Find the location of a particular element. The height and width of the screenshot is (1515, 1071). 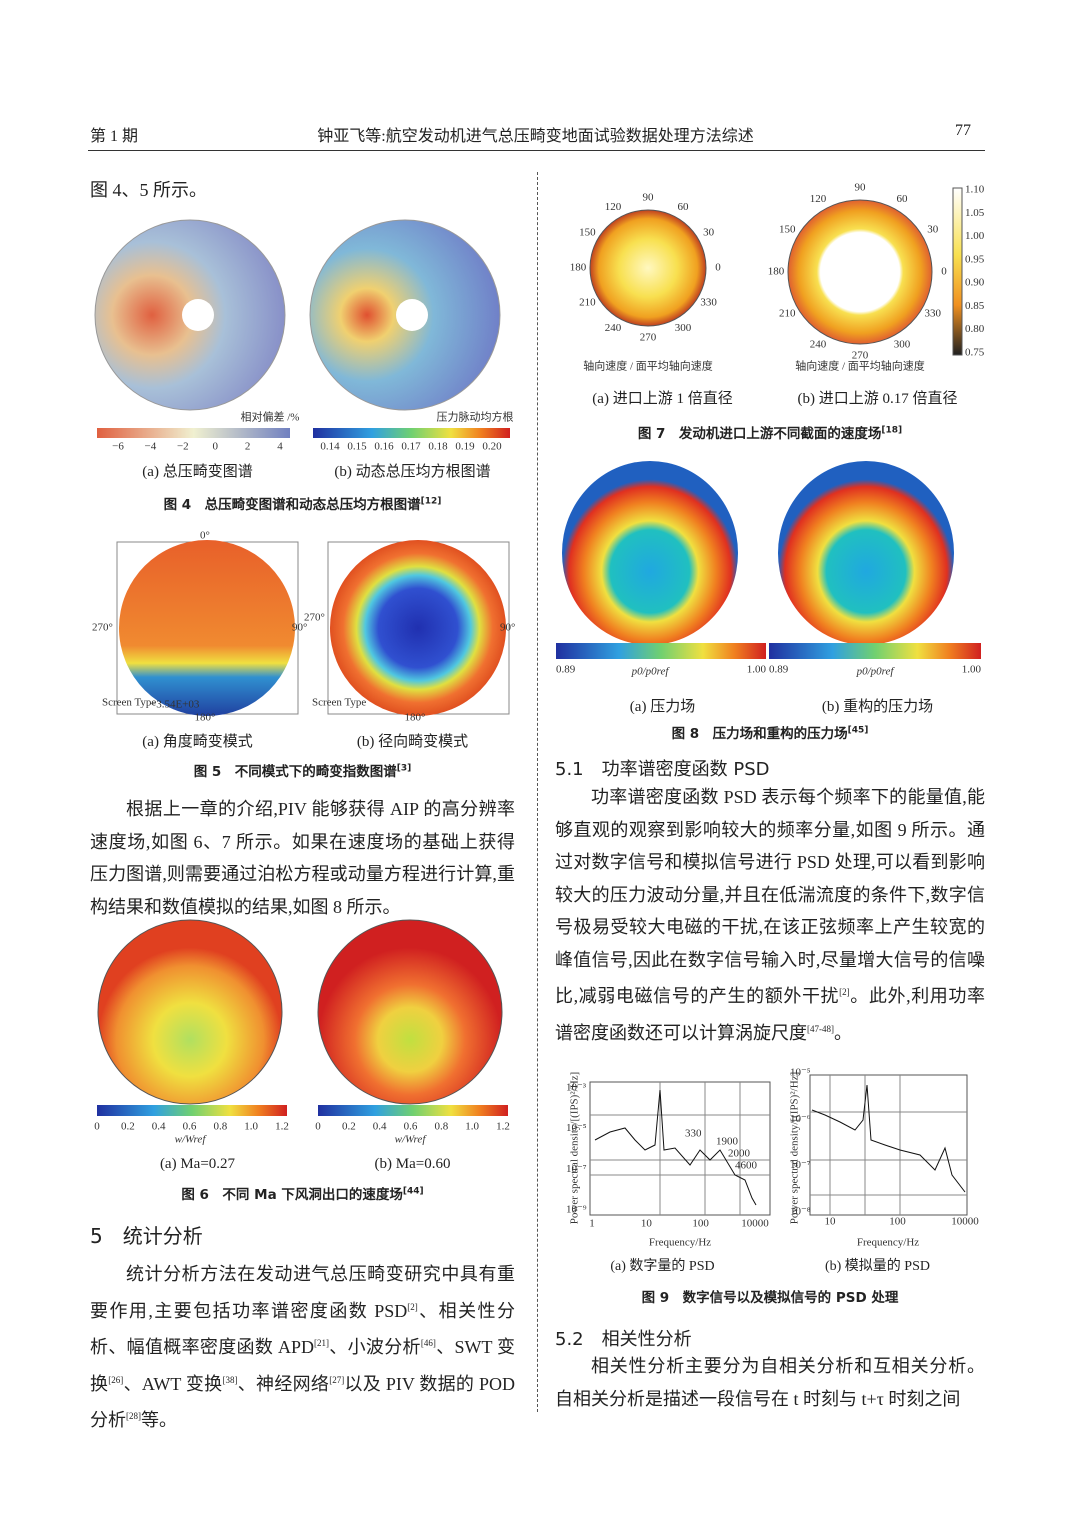

text-run: 统计分析方法在发动进气总压畸变研究中具有重要作用,主要包括功率谱密度函数 PSD is located at coordinates (302, 1292).